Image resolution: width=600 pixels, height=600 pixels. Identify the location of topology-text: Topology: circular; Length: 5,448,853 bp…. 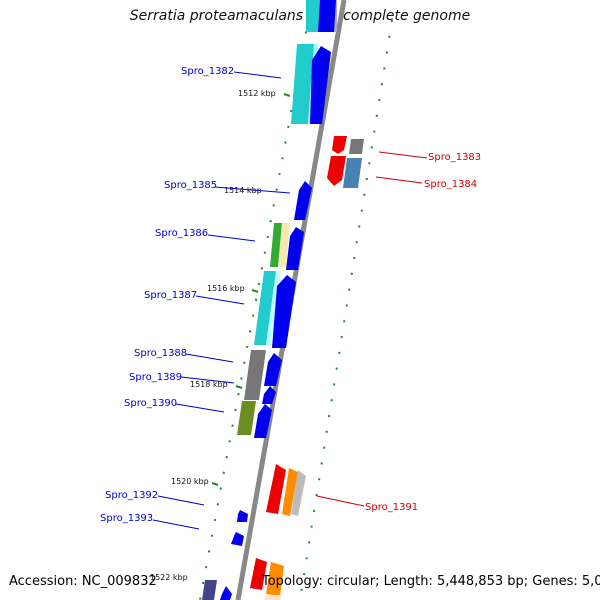
(431, 581).